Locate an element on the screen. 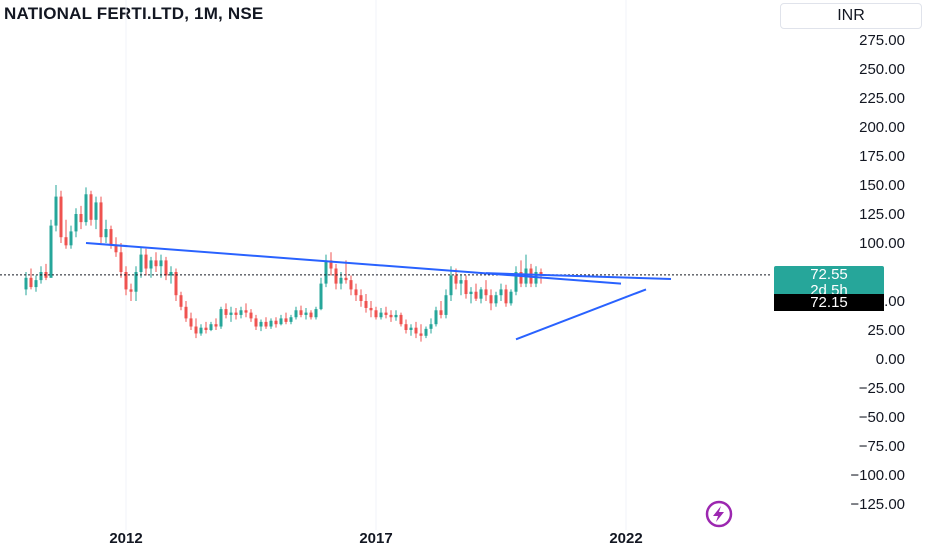 The width and height of the screenshot is (932, 550). last-price-value: 72.55 is located at coordinates (829, 274).